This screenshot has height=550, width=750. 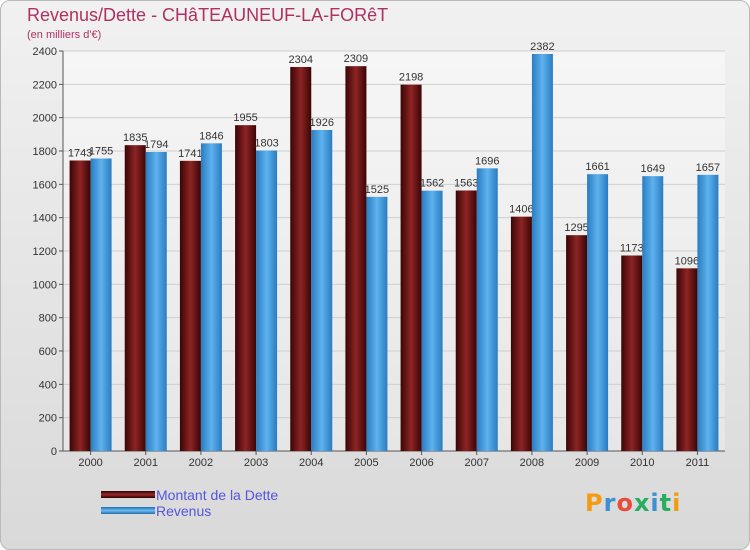 I want to click on y-tick-label: 1800, so click(x=45, y=152).